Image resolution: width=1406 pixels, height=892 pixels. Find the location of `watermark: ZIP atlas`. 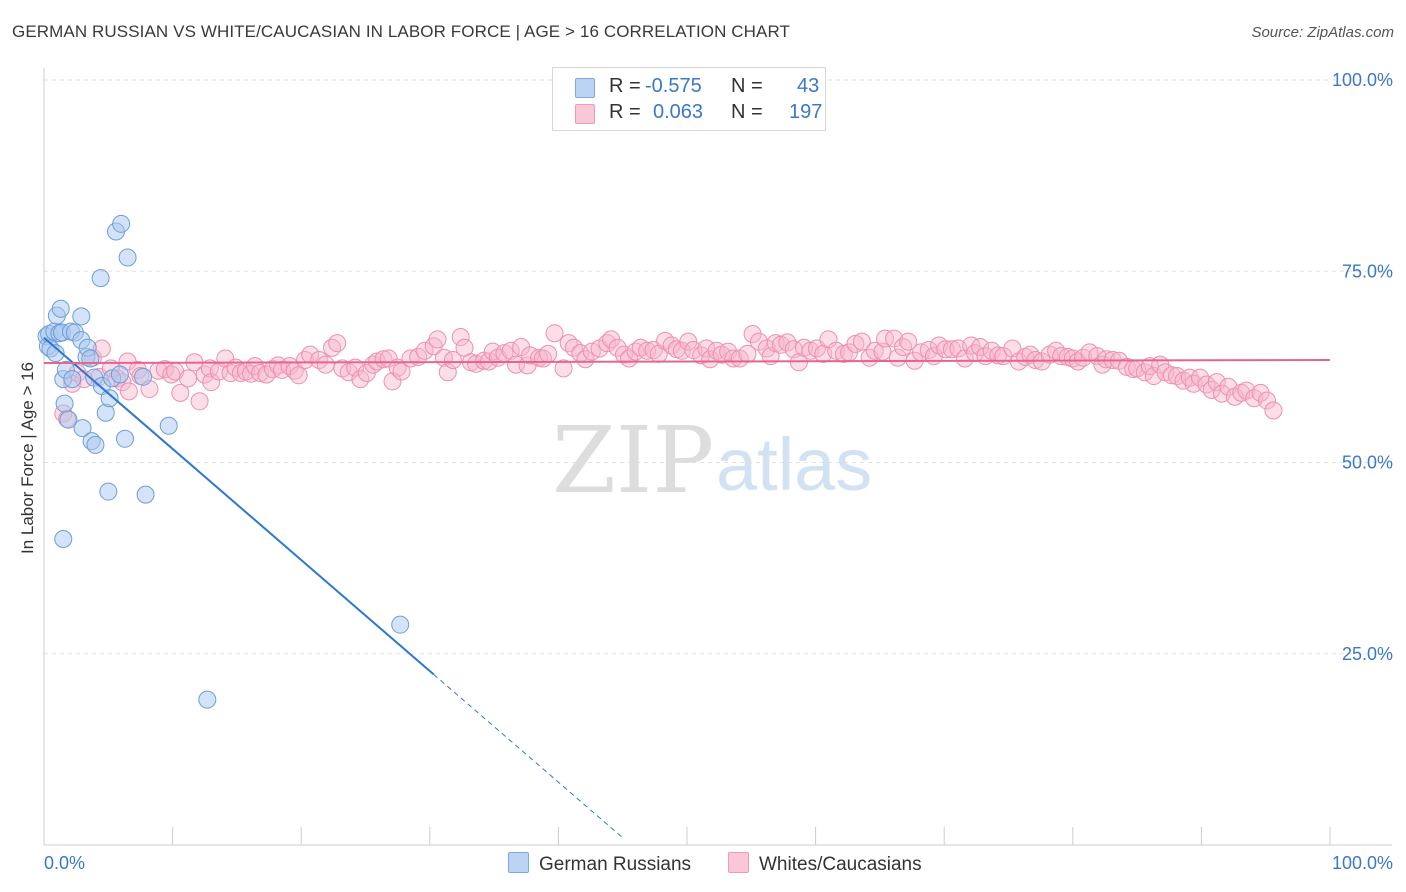

watermark: ZIP atlas is located at coordinates (712, 460).